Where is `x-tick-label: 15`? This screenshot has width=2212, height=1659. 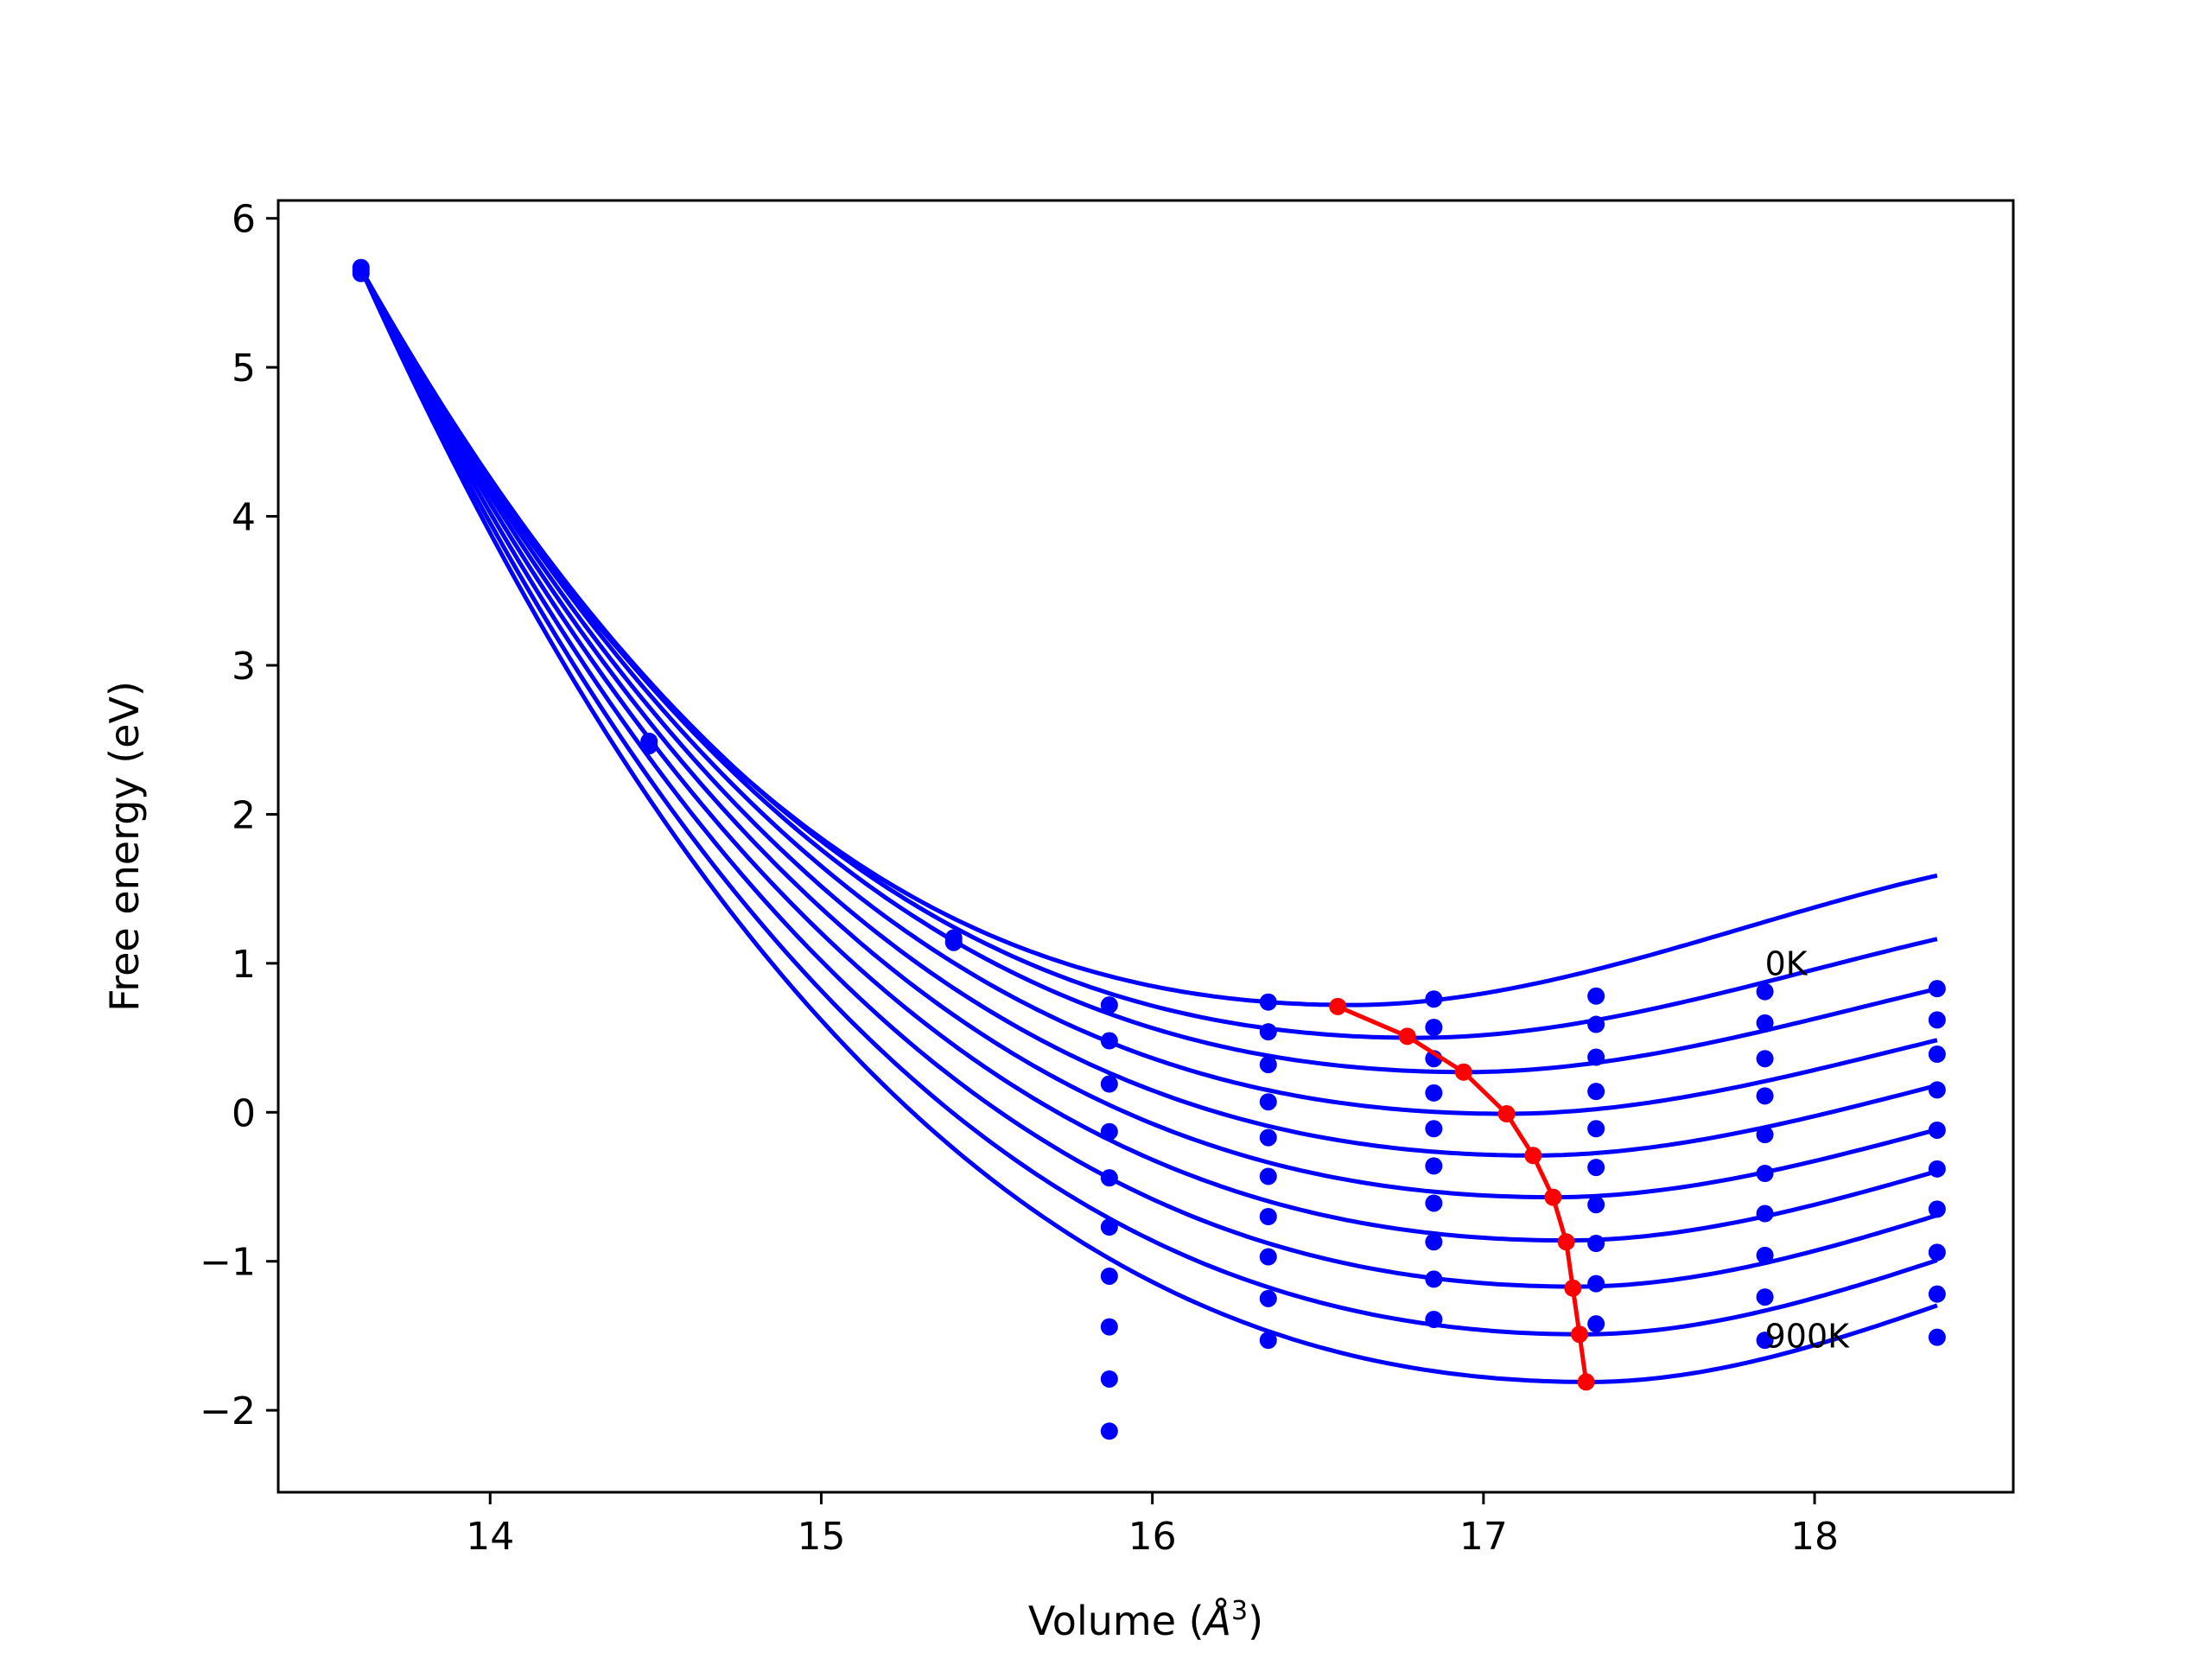 x-tick-label: 15 is located at coordinates (821, 1537).